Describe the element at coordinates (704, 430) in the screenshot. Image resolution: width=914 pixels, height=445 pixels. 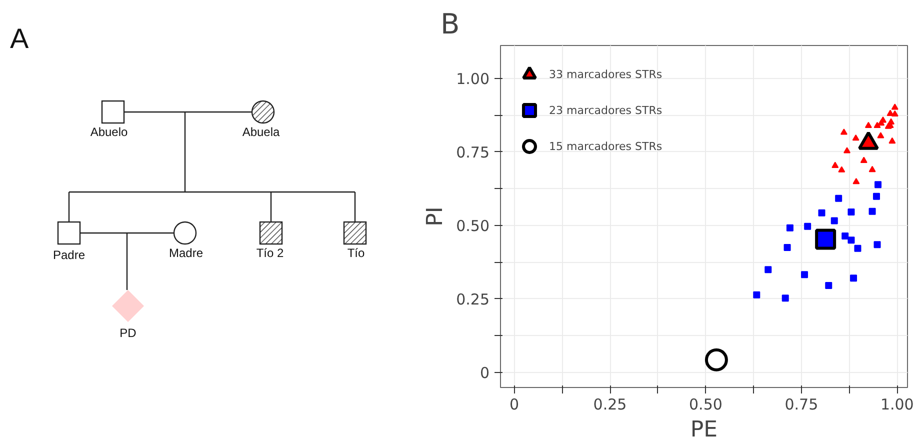
I see `x-axis-title: PE` at that location.